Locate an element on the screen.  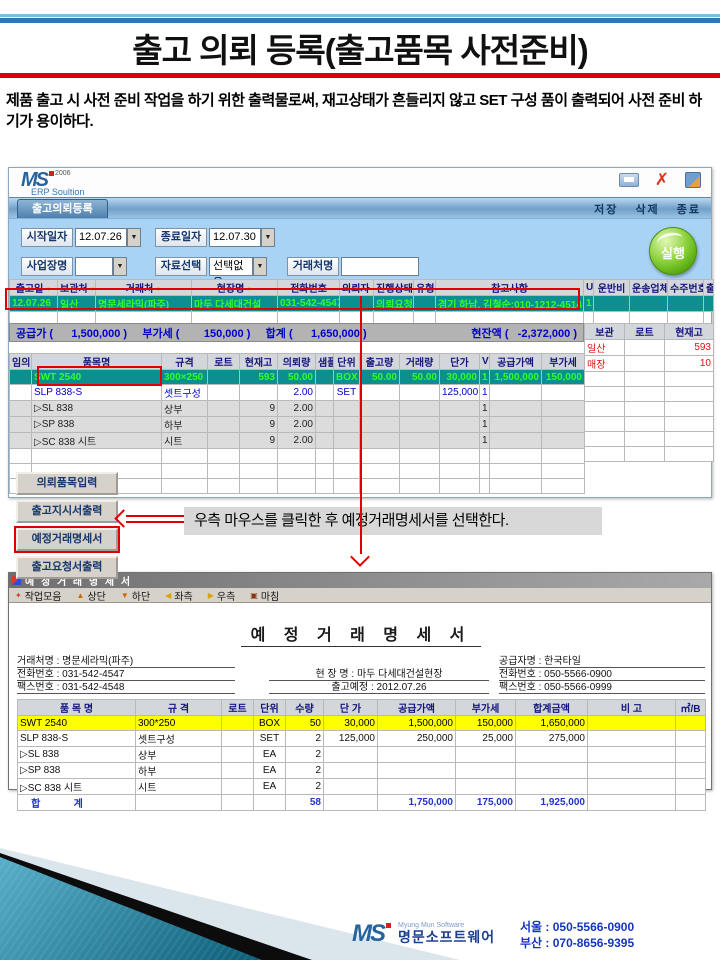
top-icon: ▲ is located at coordinates (80, 595).